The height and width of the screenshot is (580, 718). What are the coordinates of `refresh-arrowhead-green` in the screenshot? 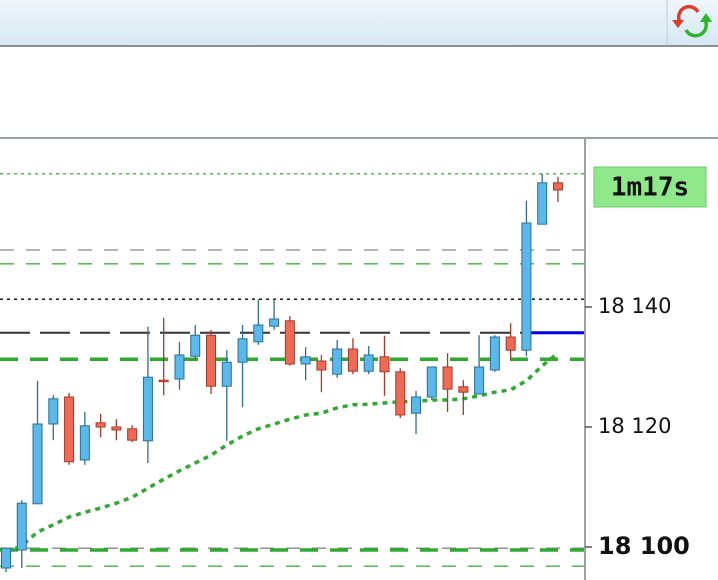 It's located at (706, 17).